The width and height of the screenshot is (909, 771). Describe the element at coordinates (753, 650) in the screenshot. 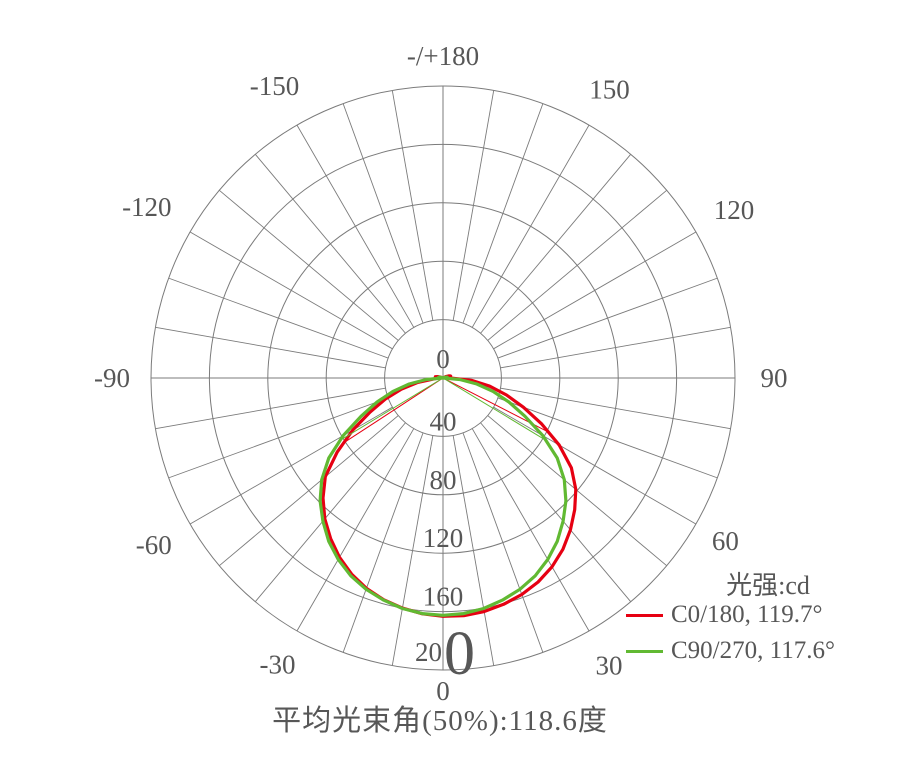

I see `legend-label-c90-270: C90/270, 117.6°` at that location.